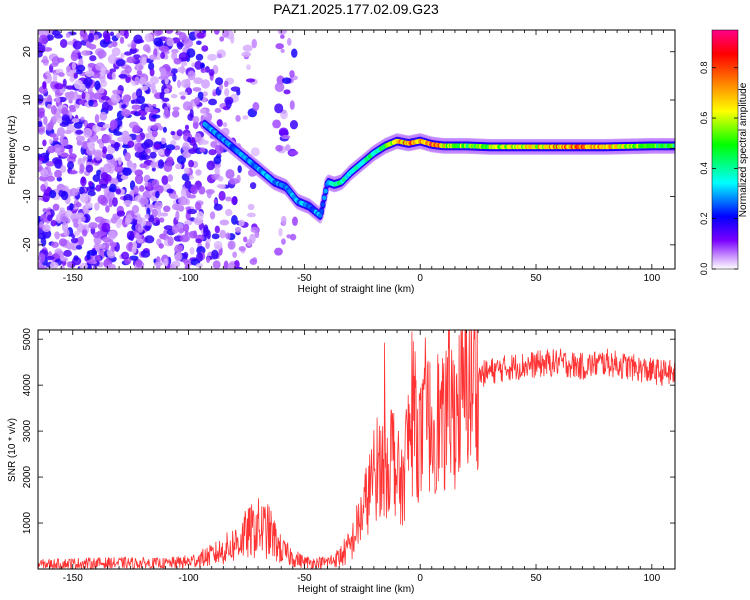 This screenshot has width=750, height=600. What do you see at coordinates (718, 168) in the screenshot?
I see `colorbar-ticks: 0.0 0.2 0.4 0.6 0.8` at bounding box center [718, 168].